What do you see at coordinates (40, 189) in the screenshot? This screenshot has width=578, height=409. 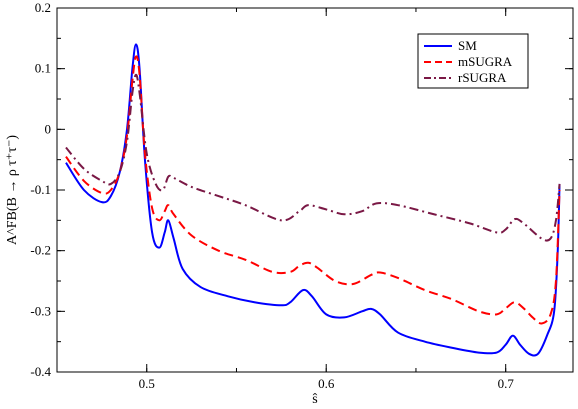 I see `y-tick-label: -0.1` at bounding box center [40, 189].